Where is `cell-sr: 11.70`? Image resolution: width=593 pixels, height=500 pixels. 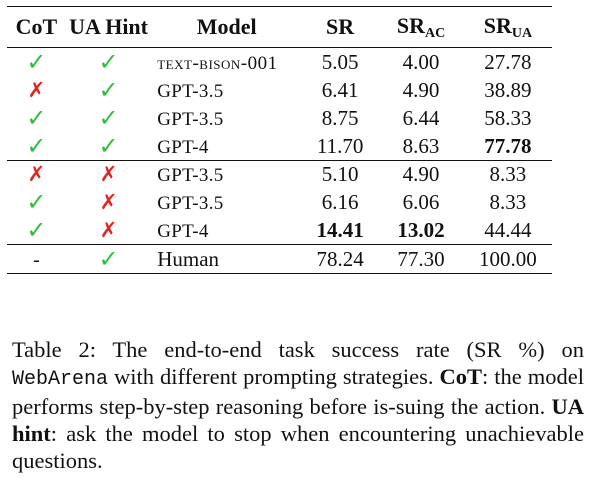 cell-sr: 11.70 is located at coordinates (340, 145).